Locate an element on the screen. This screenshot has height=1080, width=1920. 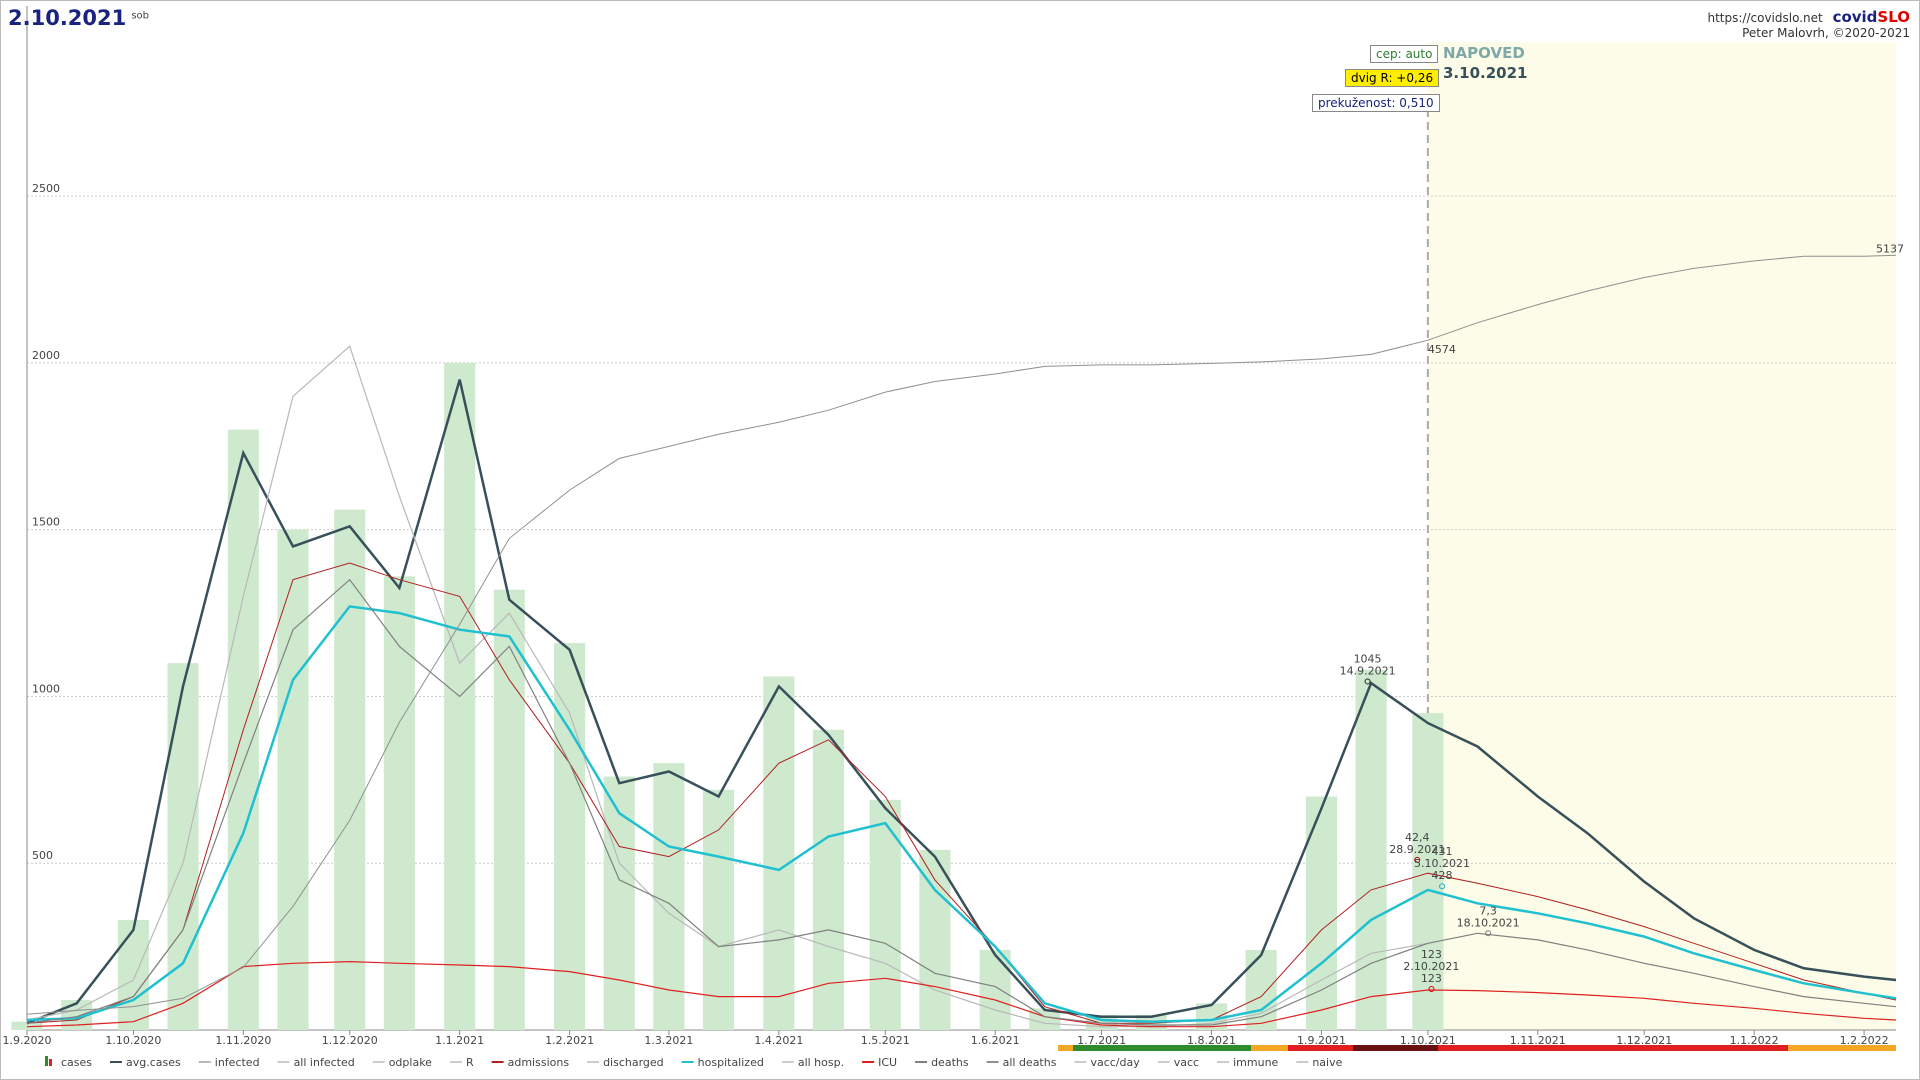
legend-item: all hosp. is located at coordinates (812, 1062).